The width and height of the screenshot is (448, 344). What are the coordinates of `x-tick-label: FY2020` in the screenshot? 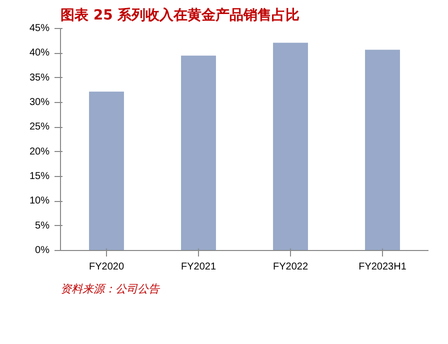 It's located at (106, 267).